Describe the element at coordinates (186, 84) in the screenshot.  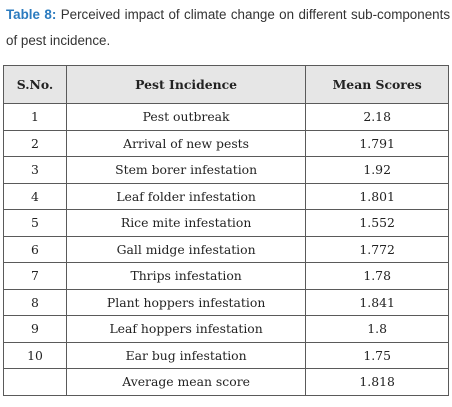
I see `column-header-pest-incidence: Pest Incidence` at that location.